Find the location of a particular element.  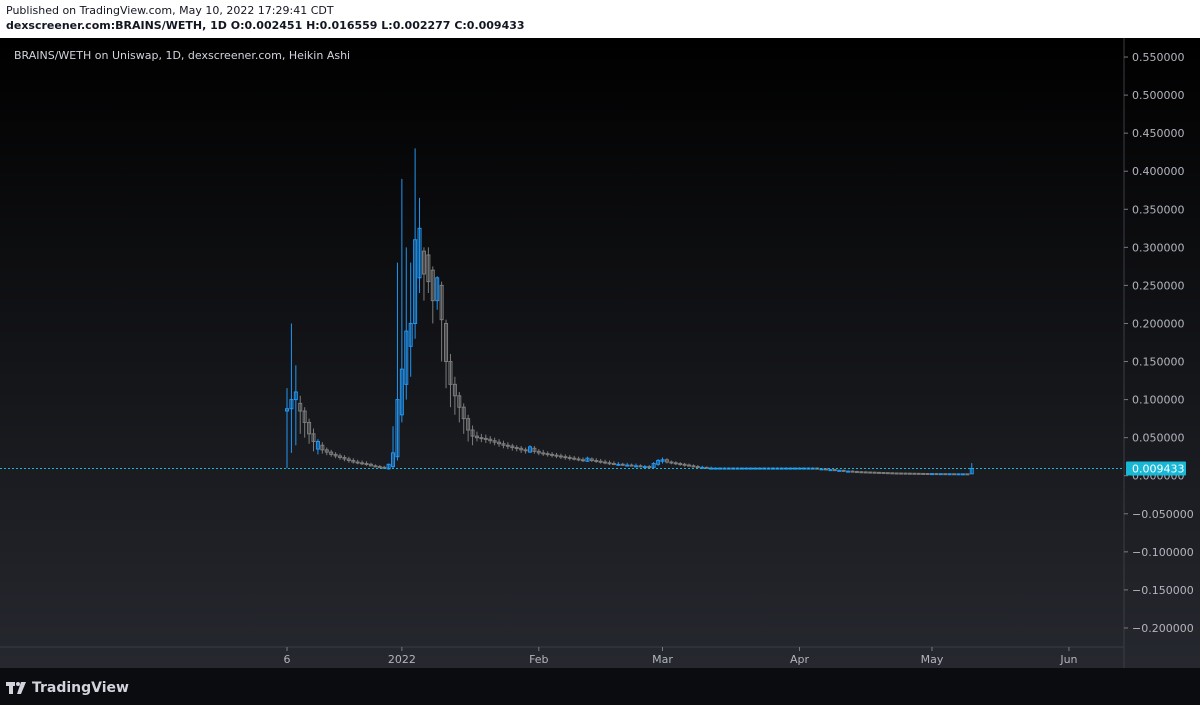

time-tick-label: Mar is located at coordinates (662, 659).